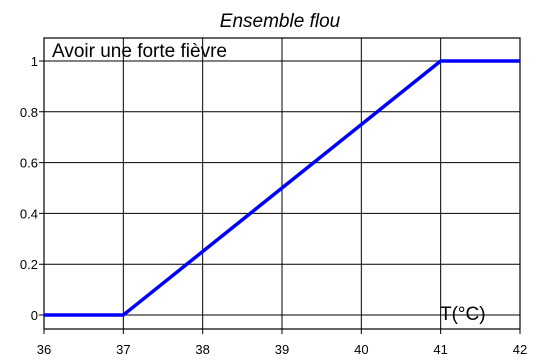  I want to click on x-tick-labels: 36 37 38 39 40 41 42, so click(282, 349).